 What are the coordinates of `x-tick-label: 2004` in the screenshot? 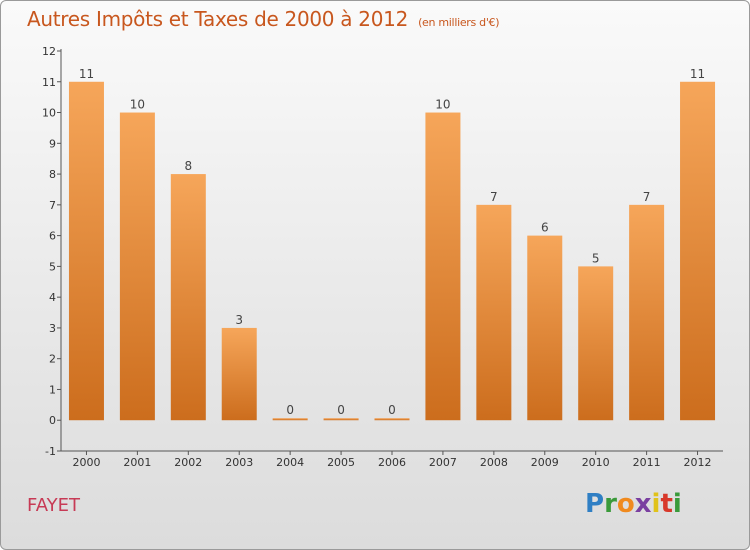 It's located at (290, 462).